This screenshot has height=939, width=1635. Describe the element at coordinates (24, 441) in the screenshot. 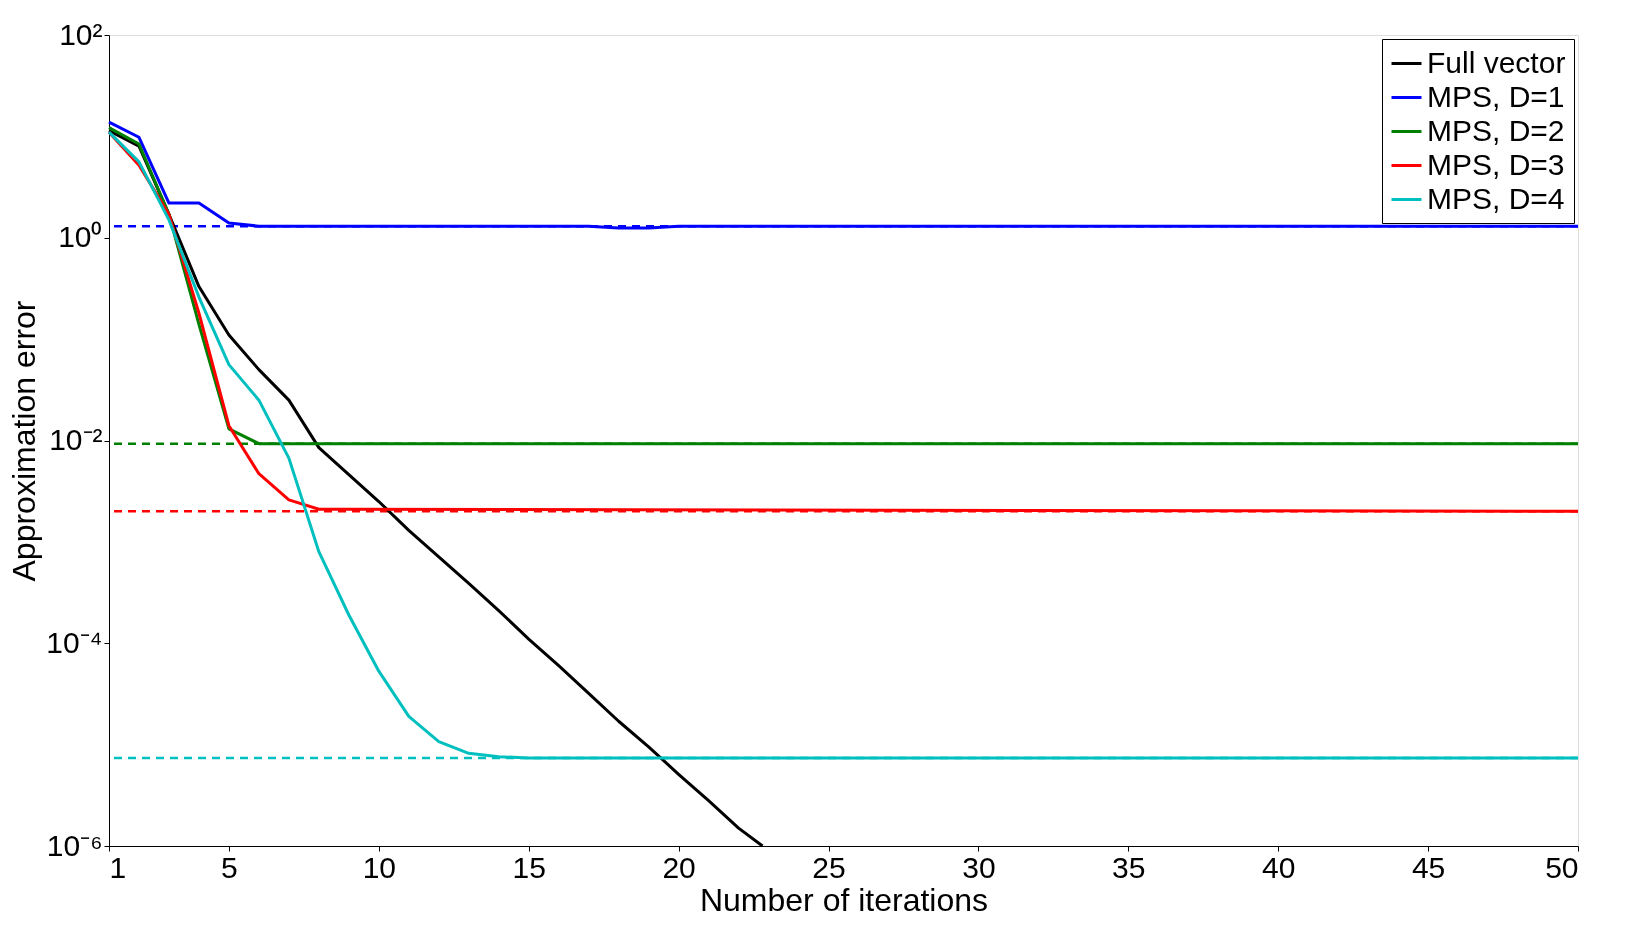

I see `y-axis-title: Approximation error` at that location.